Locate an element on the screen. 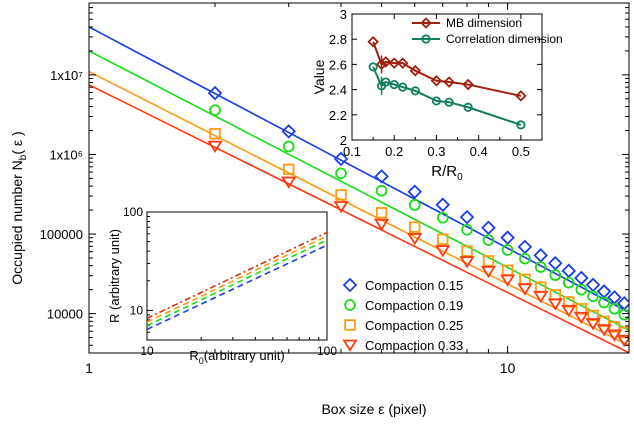 The image size is (634, 431). y-axis-label: Occupied number Nb( ε ) is located at coordinates (19, 207).